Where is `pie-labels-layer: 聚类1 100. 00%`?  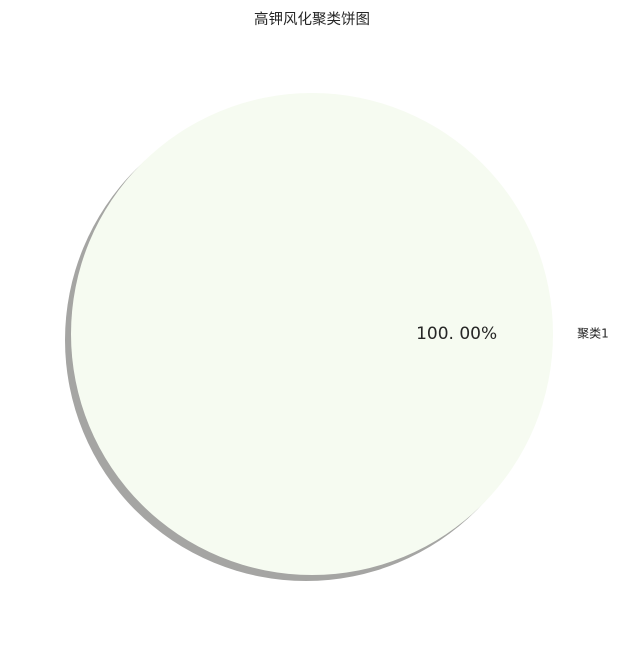
pie-labels-layer: 聚类1 100. 00% is located at coordinates (512, 334).